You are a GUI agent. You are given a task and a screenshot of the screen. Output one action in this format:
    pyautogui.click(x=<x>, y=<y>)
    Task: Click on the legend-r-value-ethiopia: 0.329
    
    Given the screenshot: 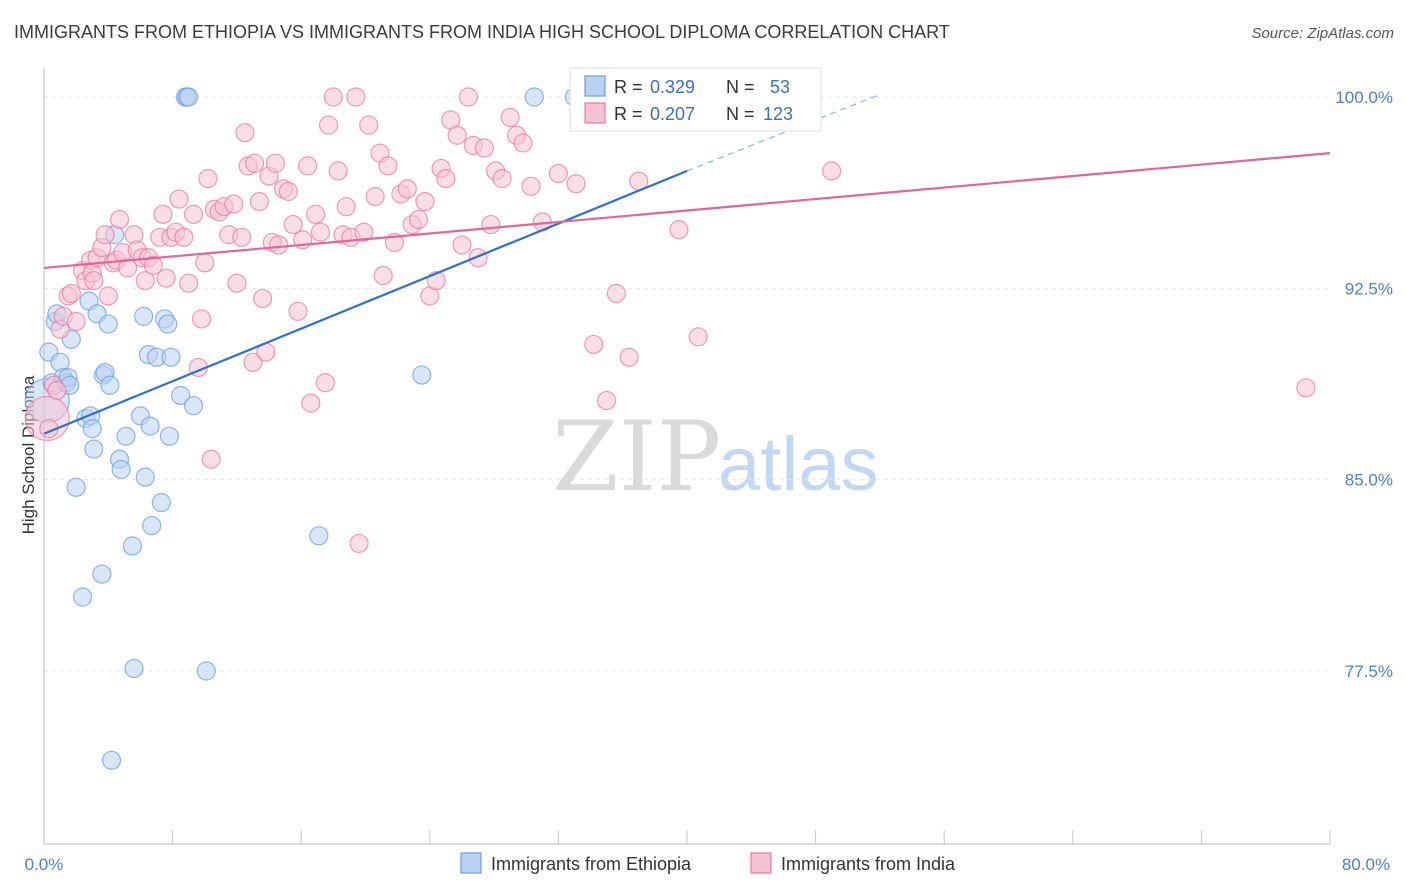 What is the action you would take?
    pyautogui.click(x=672, y=87)
    